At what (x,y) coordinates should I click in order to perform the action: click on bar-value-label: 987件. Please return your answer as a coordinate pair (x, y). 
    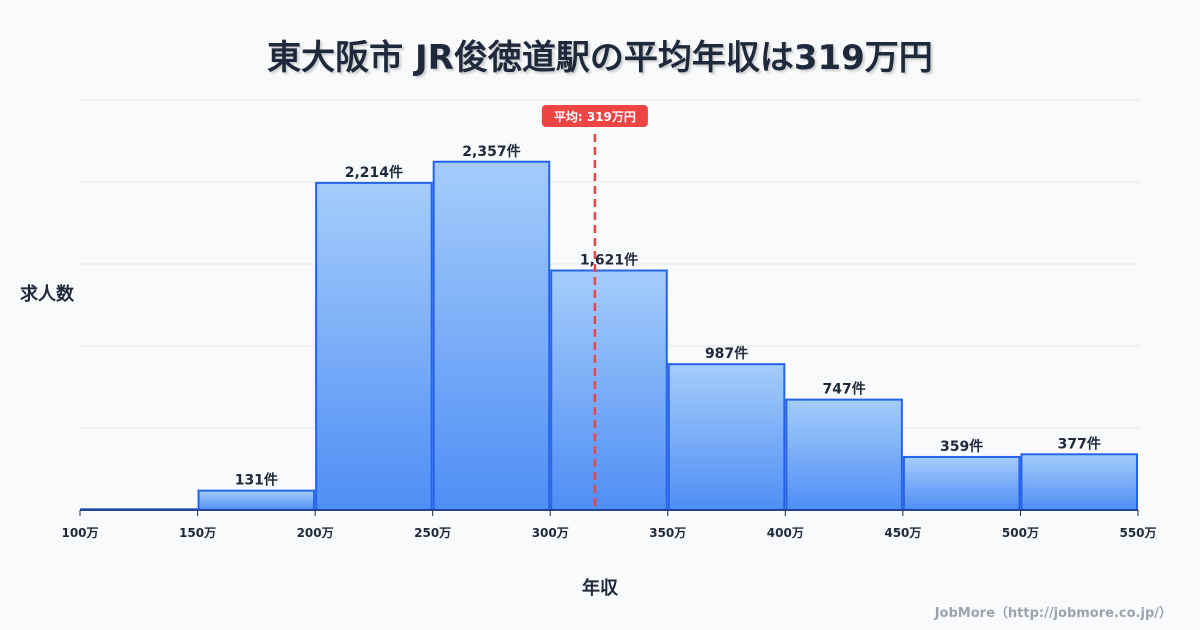
    Looking at the image, I should click on (726, 353).